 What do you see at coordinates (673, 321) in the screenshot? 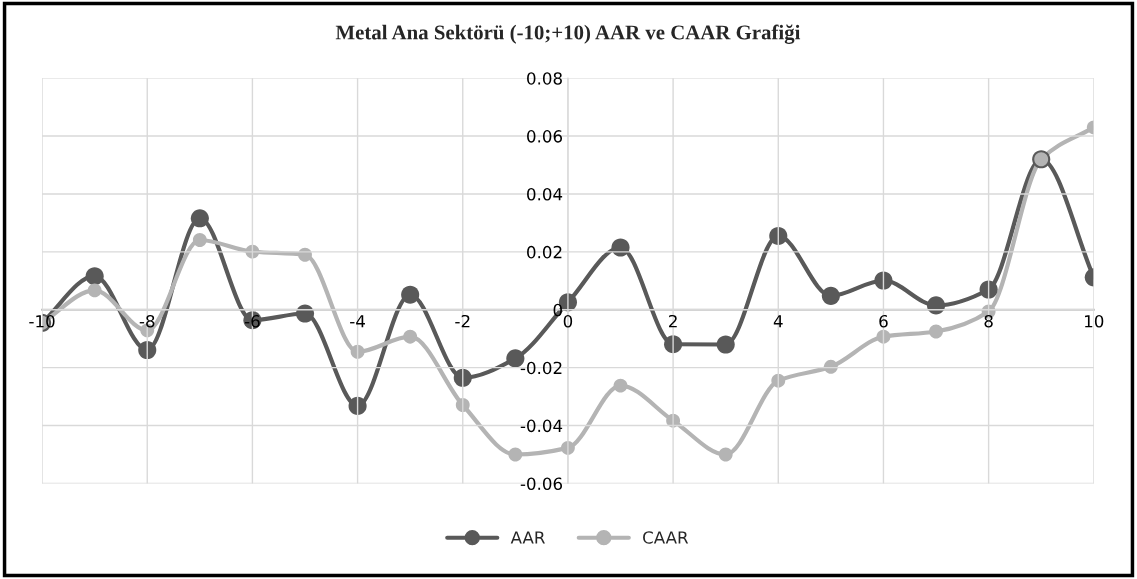
I see `x-tick-label: 2` at bounding box center [673, 321].